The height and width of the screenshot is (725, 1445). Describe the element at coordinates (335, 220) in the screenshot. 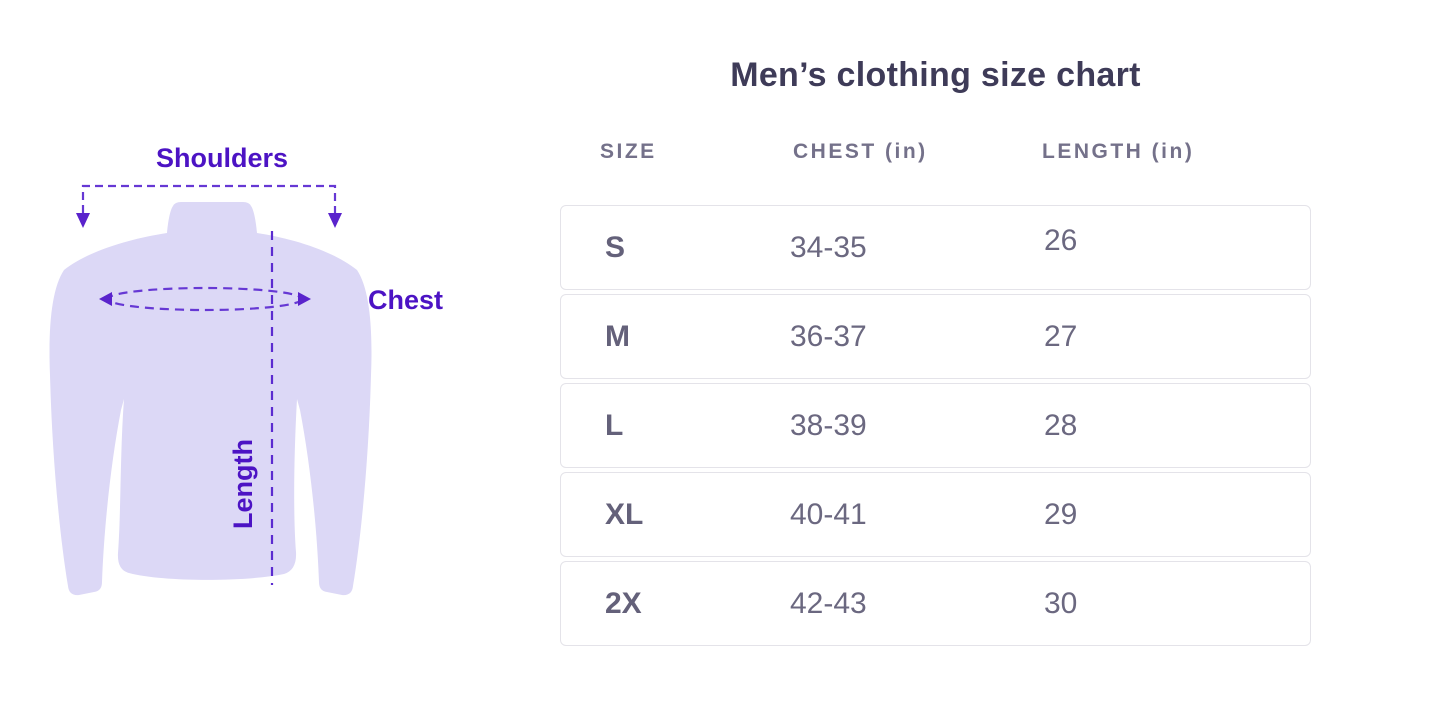

I see `shoulders-right-arrow-icon` at that location.